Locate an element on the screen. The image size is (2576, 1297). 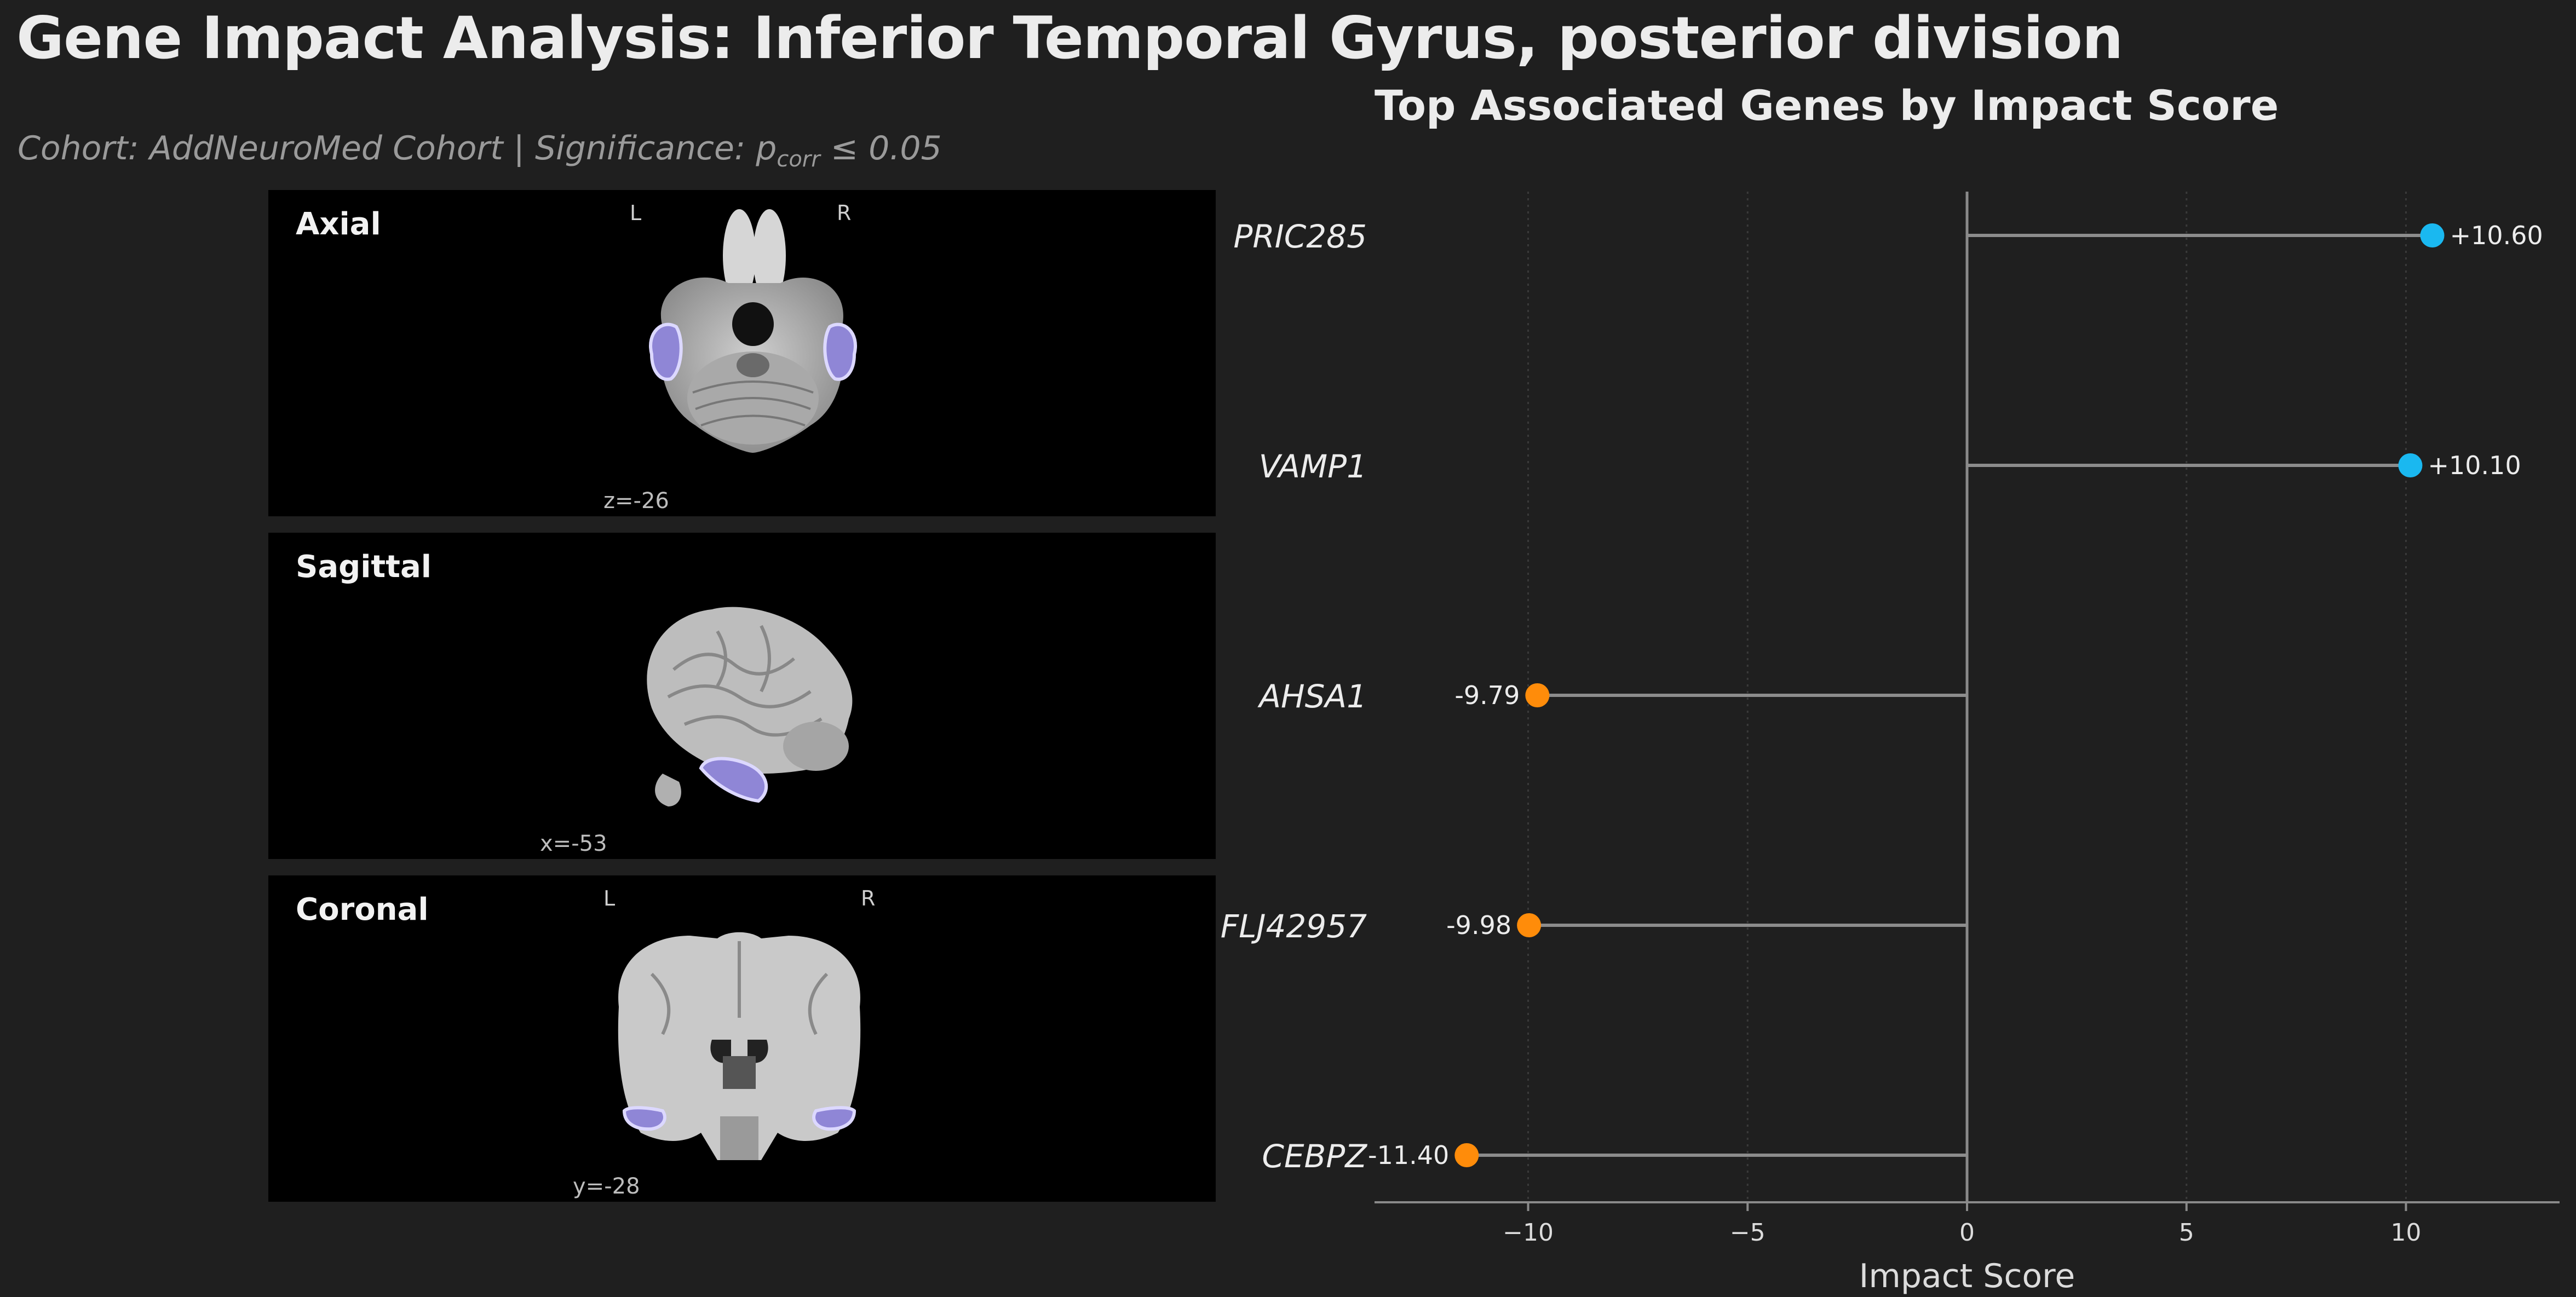
category-label: CEBPZ is located at coordinates (1314, 1156).